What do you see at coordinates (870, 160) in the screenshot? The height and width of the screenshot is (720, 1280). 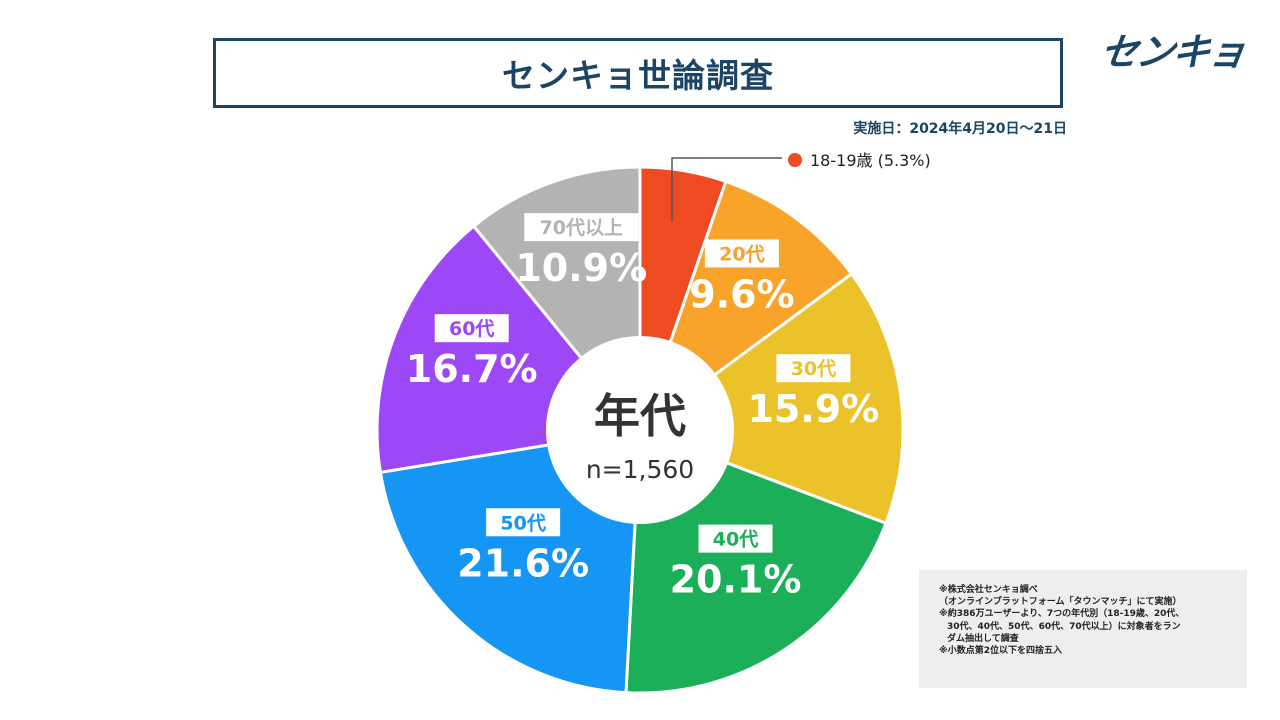 I see `callout-label: 18-19歳 (5.3%)` at bounding box center [870, 160].